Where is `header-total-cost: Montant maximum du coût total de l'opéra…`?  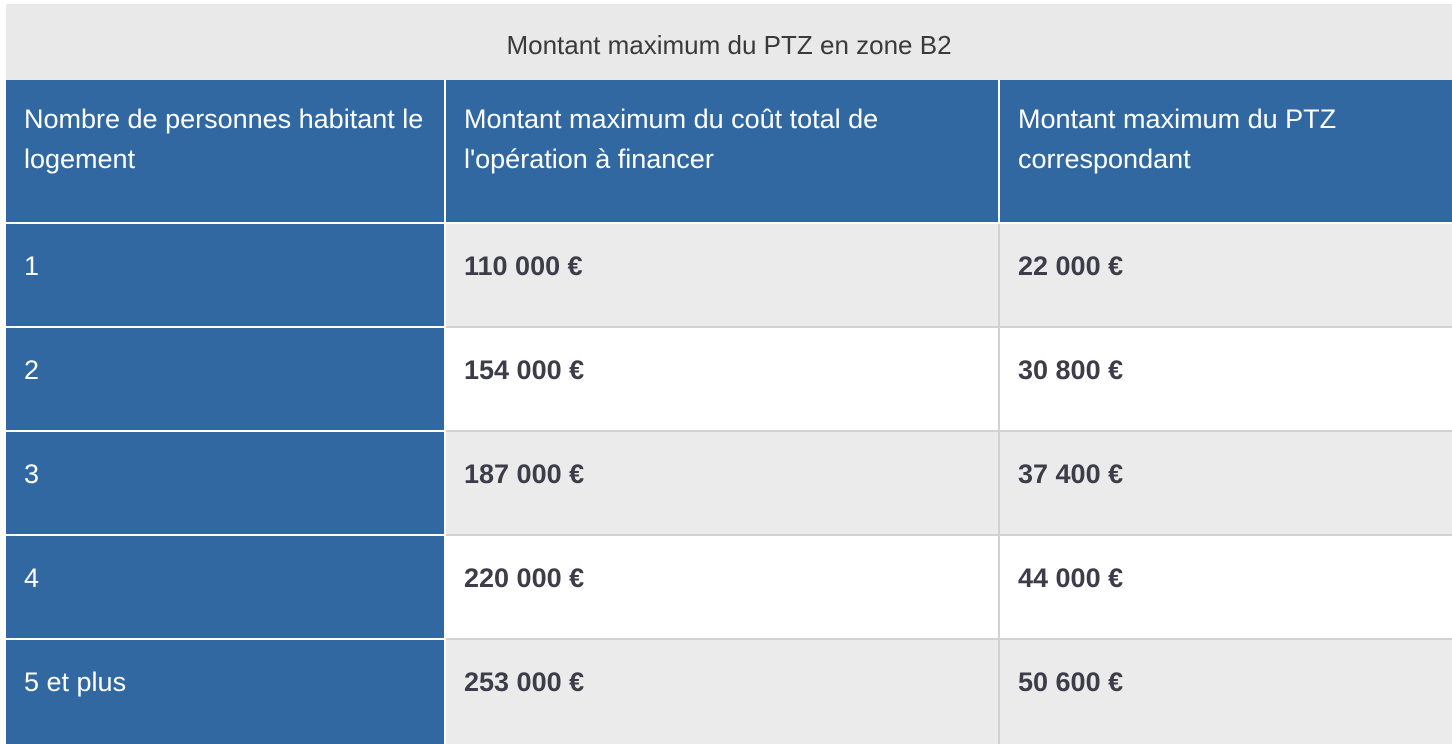 header-total-cost: Montant maximum du coût total de l'opéra… is located at coordinates (723, 152).